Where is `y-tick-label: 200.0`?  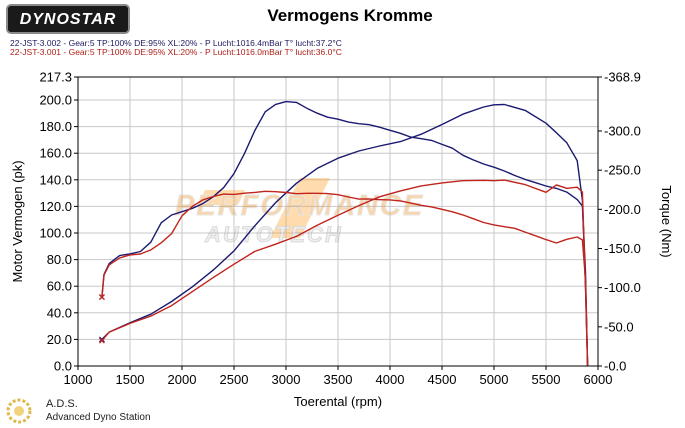
y-tick-label: 200.0 is located at coordinates (55, 100).